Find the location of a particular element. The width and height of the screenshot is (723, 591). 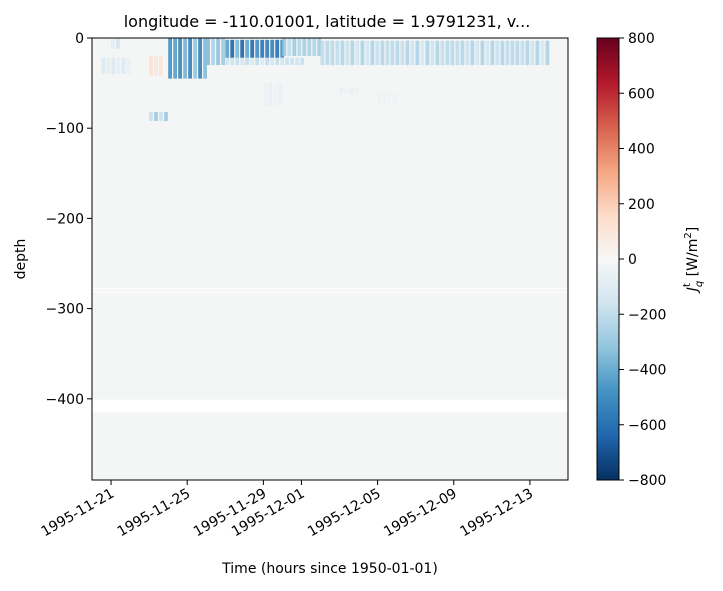

y-tick-label: −200 is located at coordinates (65, 219).